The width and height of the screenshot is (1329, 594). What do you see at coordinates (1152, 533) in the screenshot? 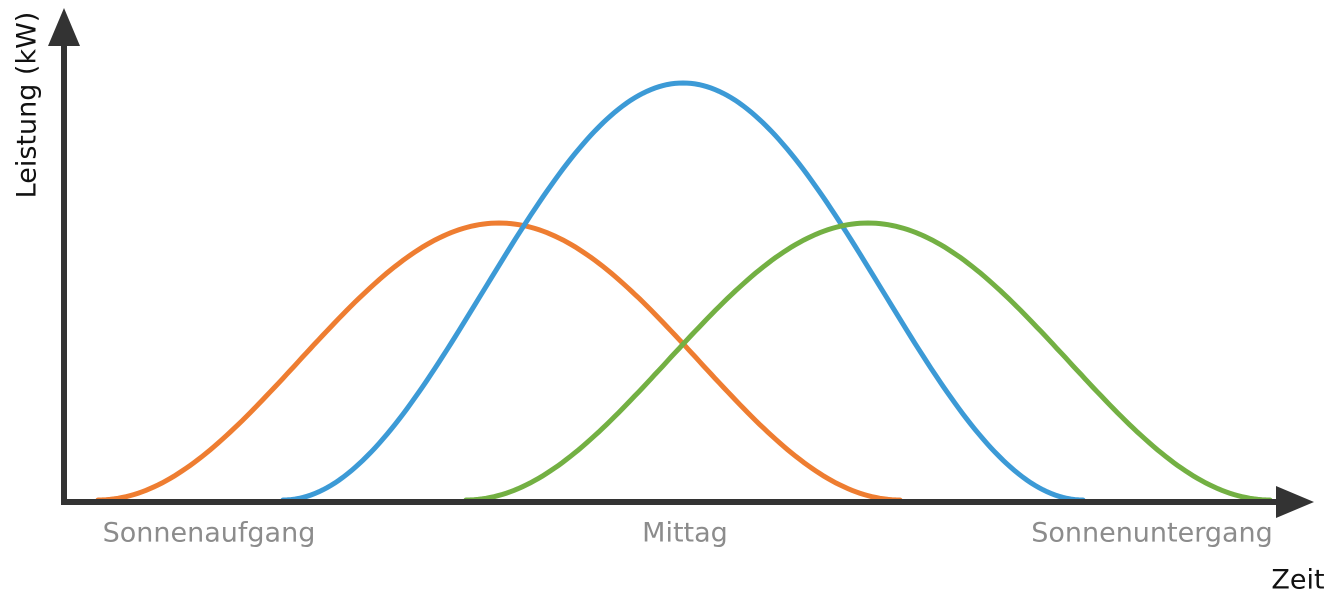
I see `x-label: Sonnenuntergang` at bounding box center [1152, 533].